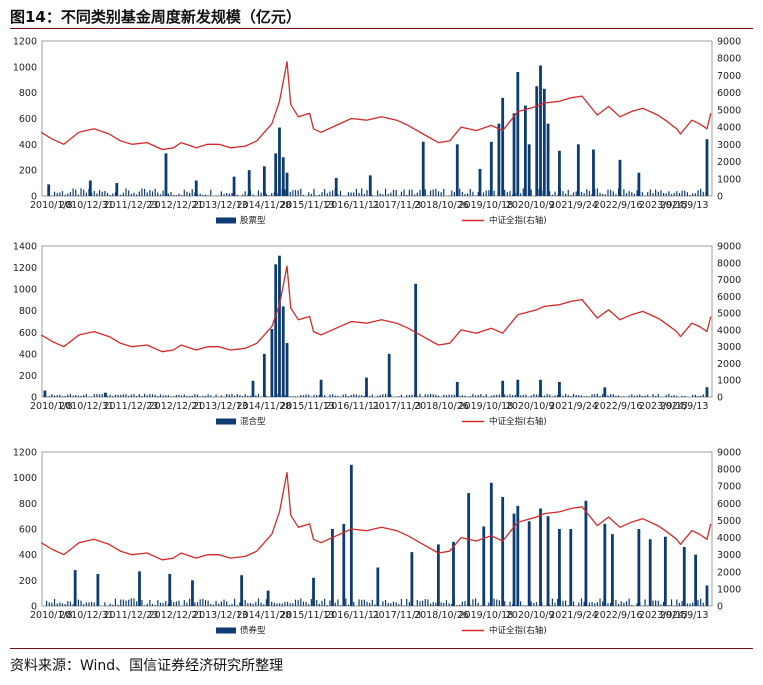  I want to click on y-right-tick-label: 2000, so click(729, 162).